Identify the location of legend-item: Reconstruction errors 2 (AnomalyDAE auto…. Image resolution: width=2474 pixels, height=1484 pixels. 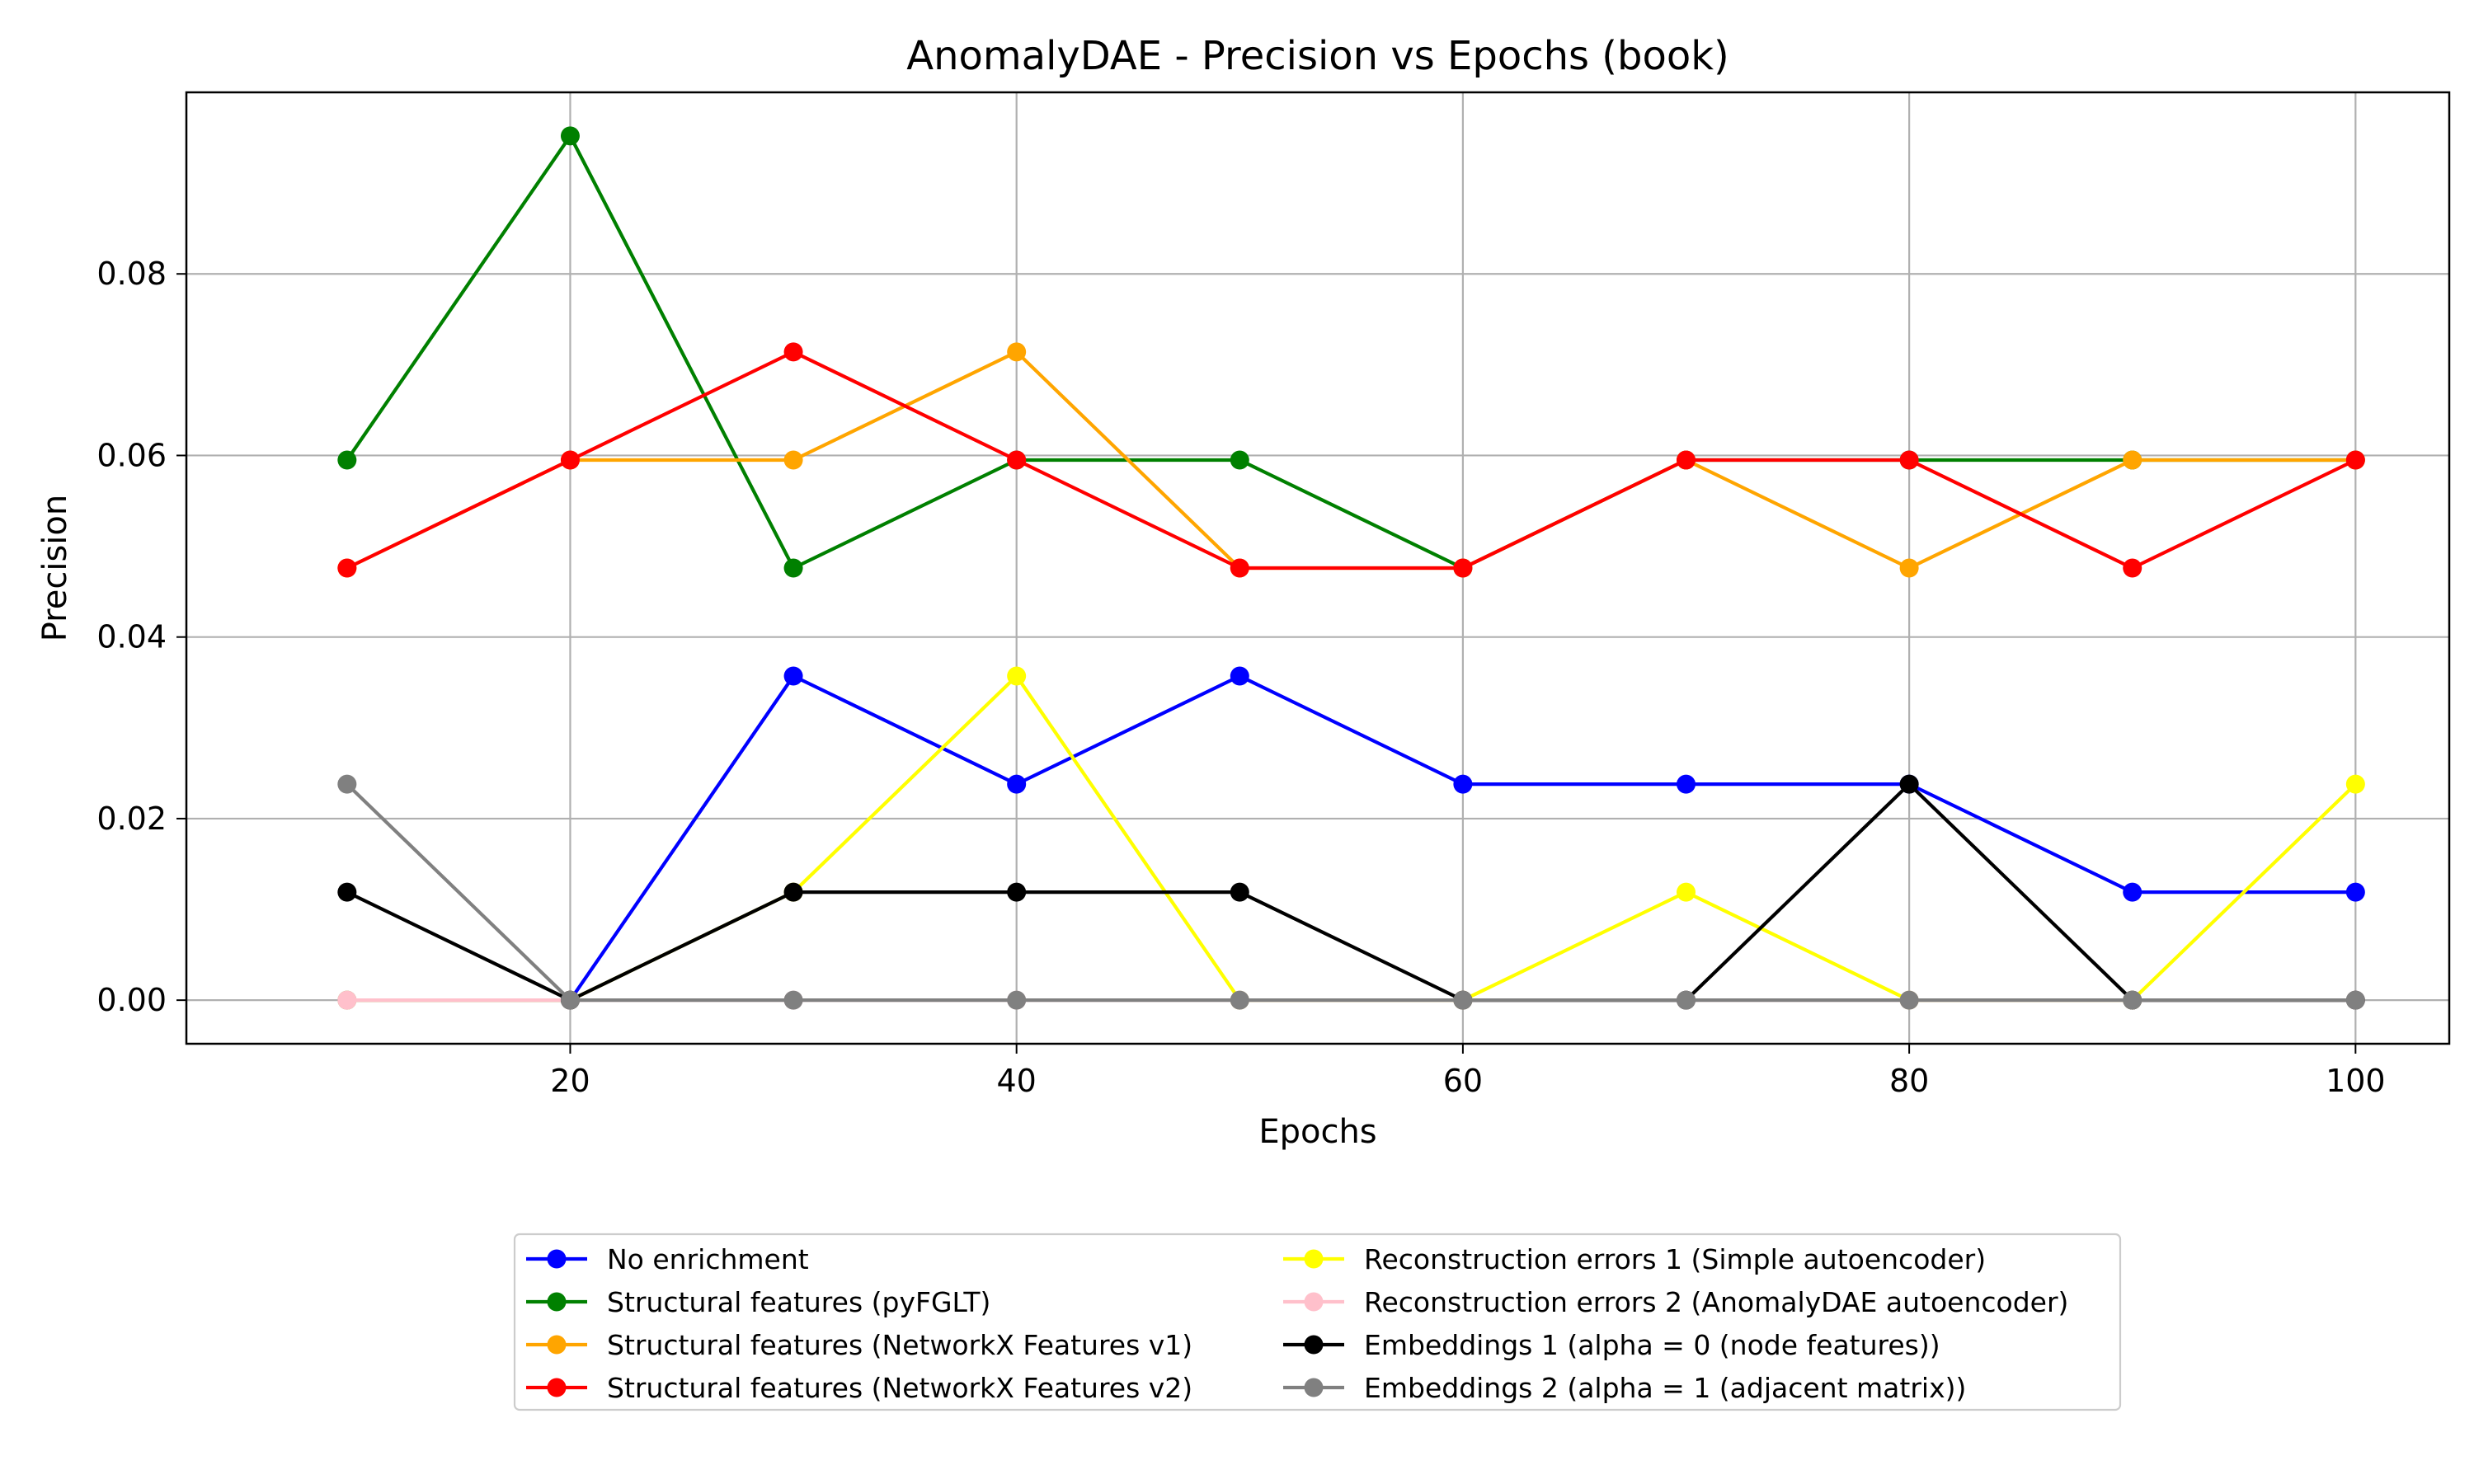
(1675, 1302).